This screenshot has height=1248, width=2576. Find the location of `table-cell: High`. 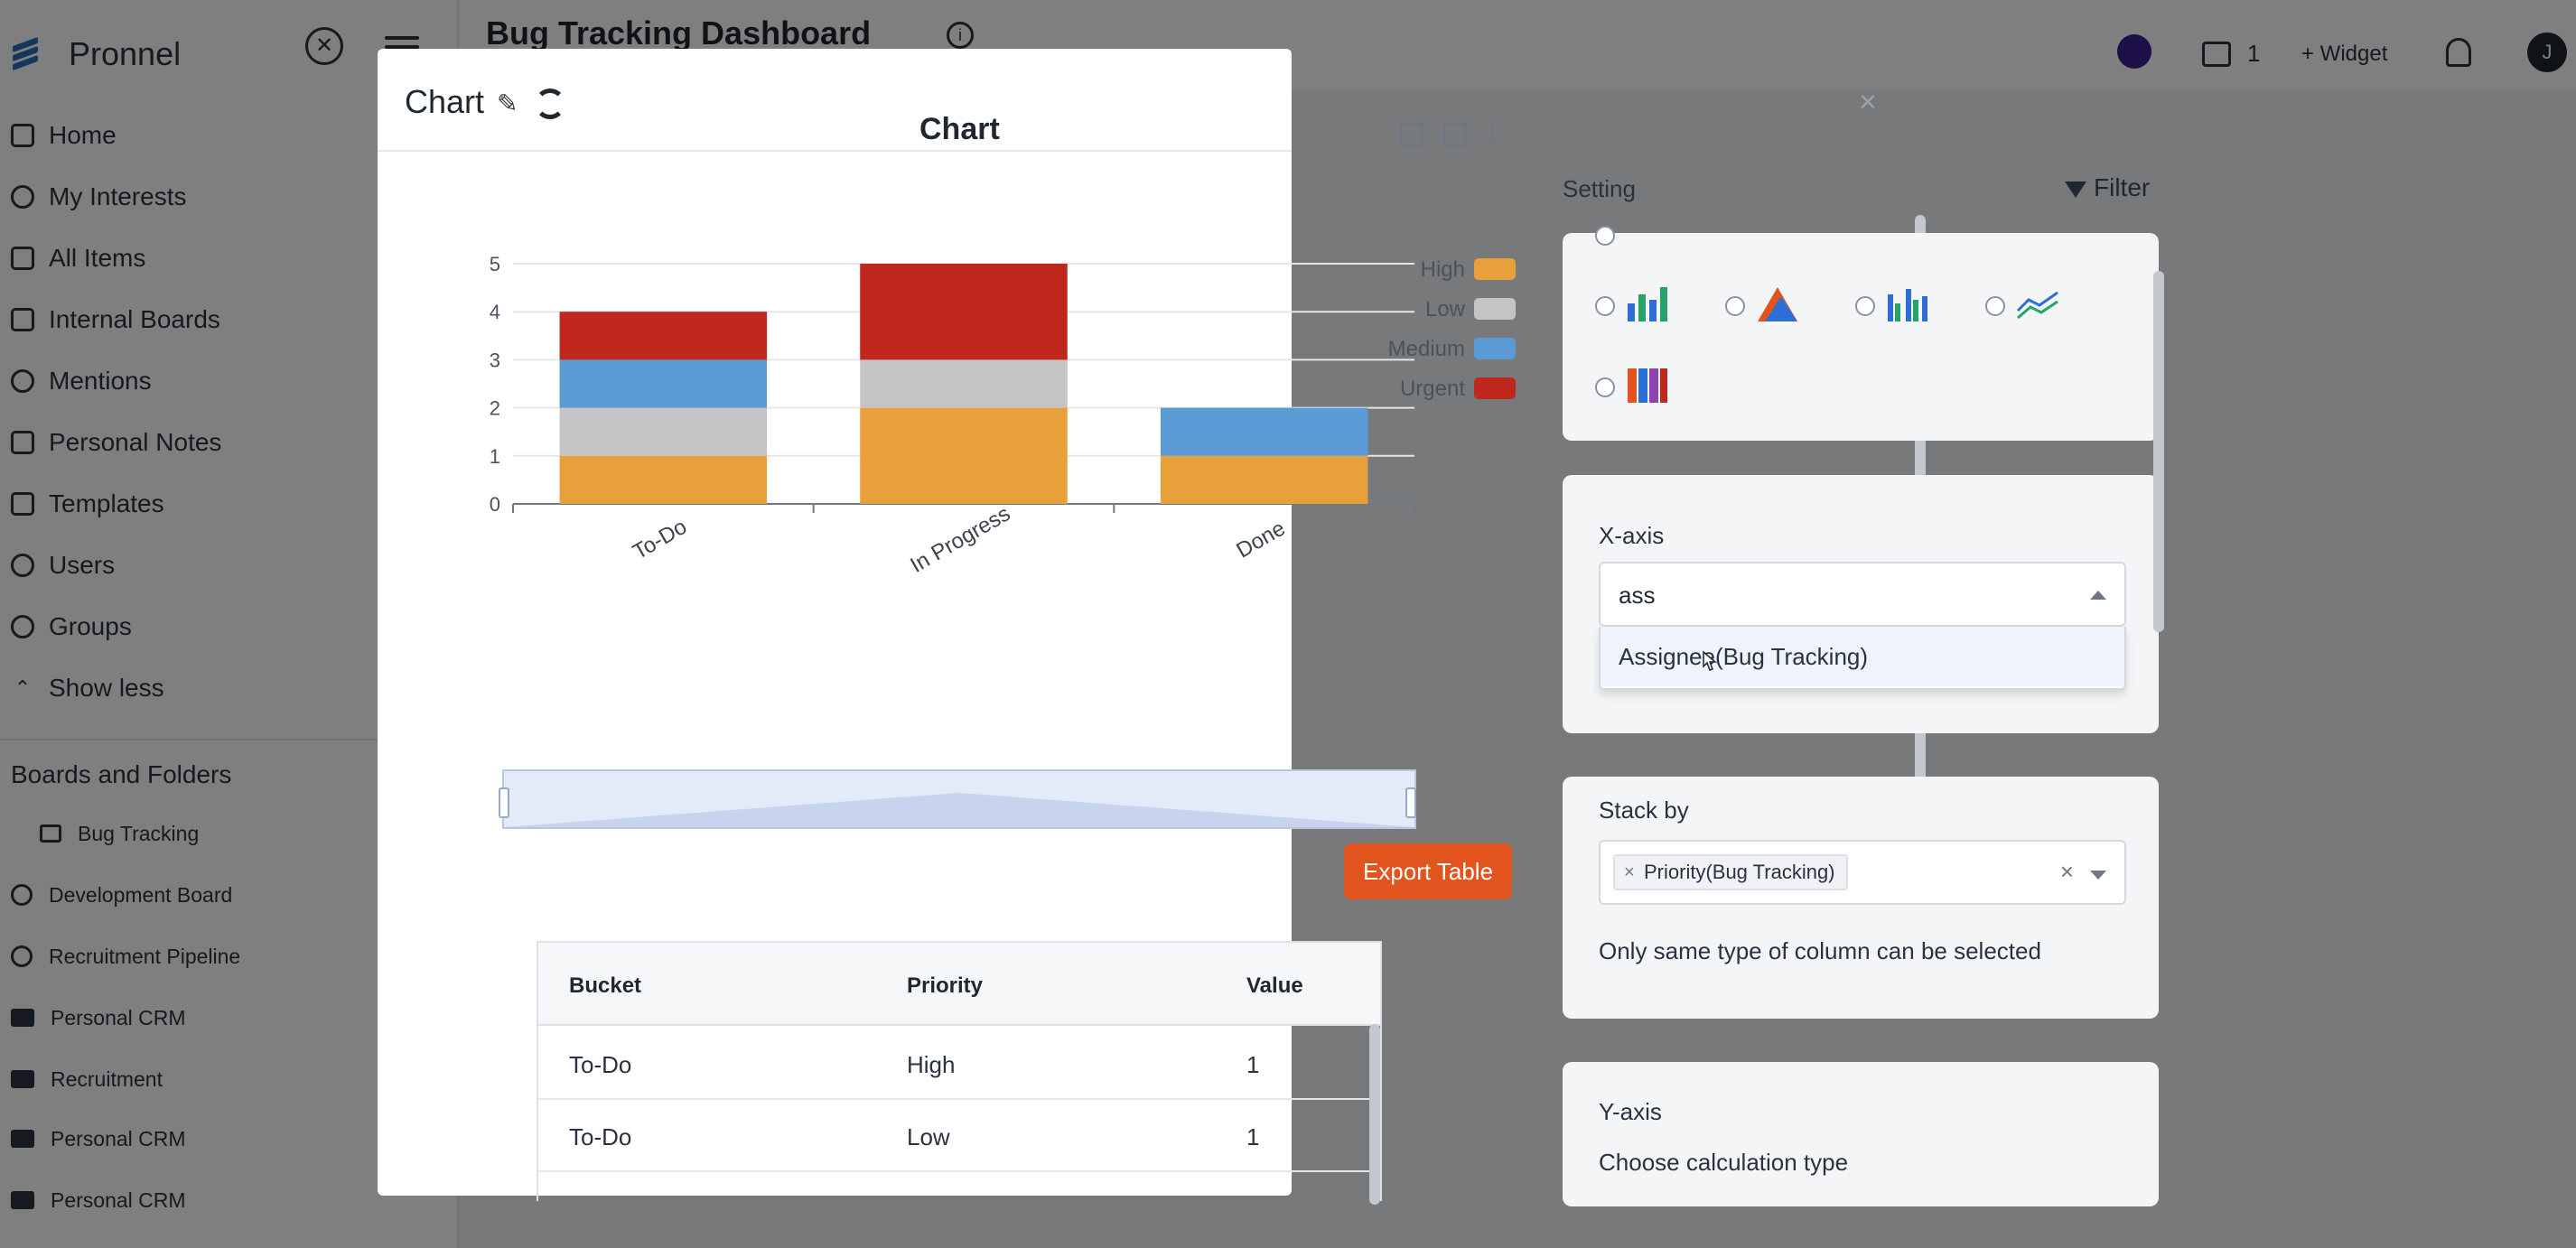

table-cell: High is located at coordinates (932, 1064).